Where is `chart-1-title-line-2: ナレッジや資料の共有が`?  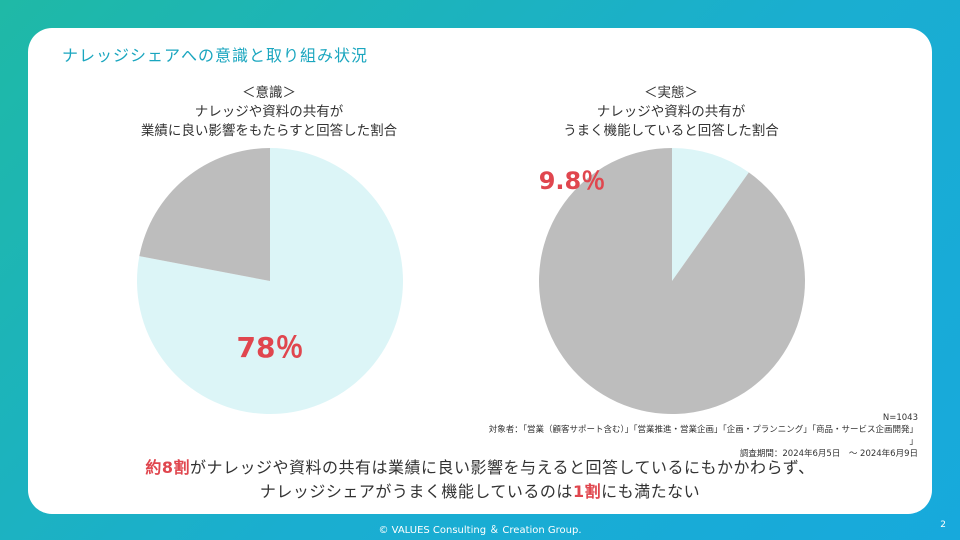
chart-1-title-line-2: ナレッジや資料の共有が is located at coordinates (269, 112).